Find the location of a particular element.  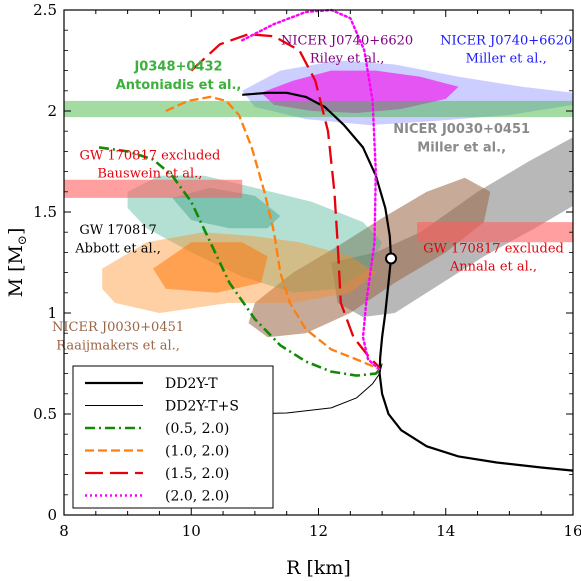

annotation-riley1: NICER J0740+6620 is located at coordinates (347, 40).